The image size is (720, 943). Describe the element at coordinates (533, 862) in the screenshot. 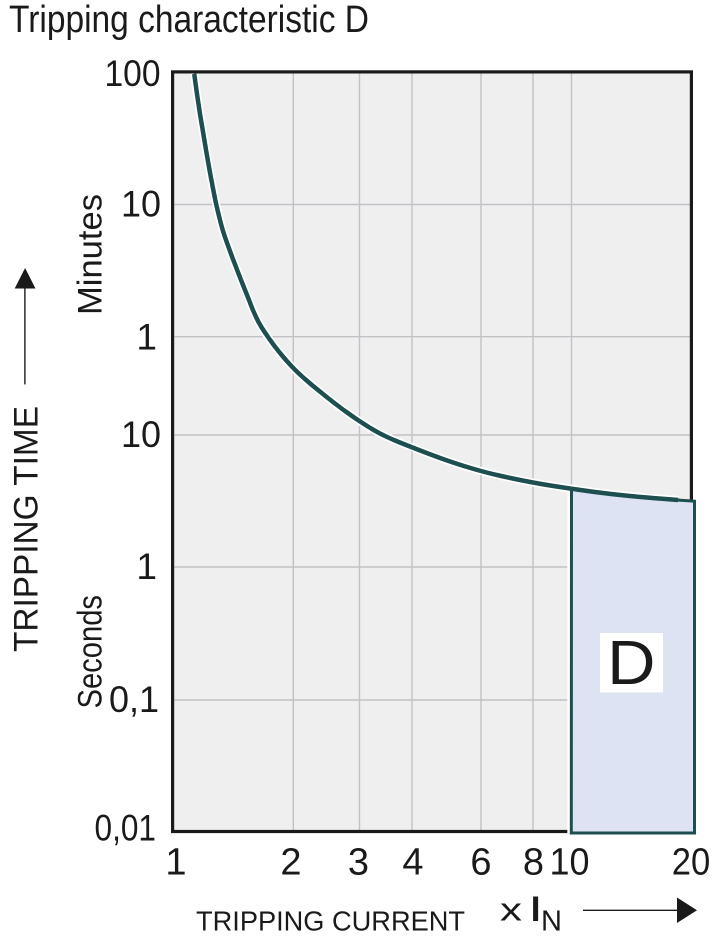

I see `svg-text: 8` at that location.